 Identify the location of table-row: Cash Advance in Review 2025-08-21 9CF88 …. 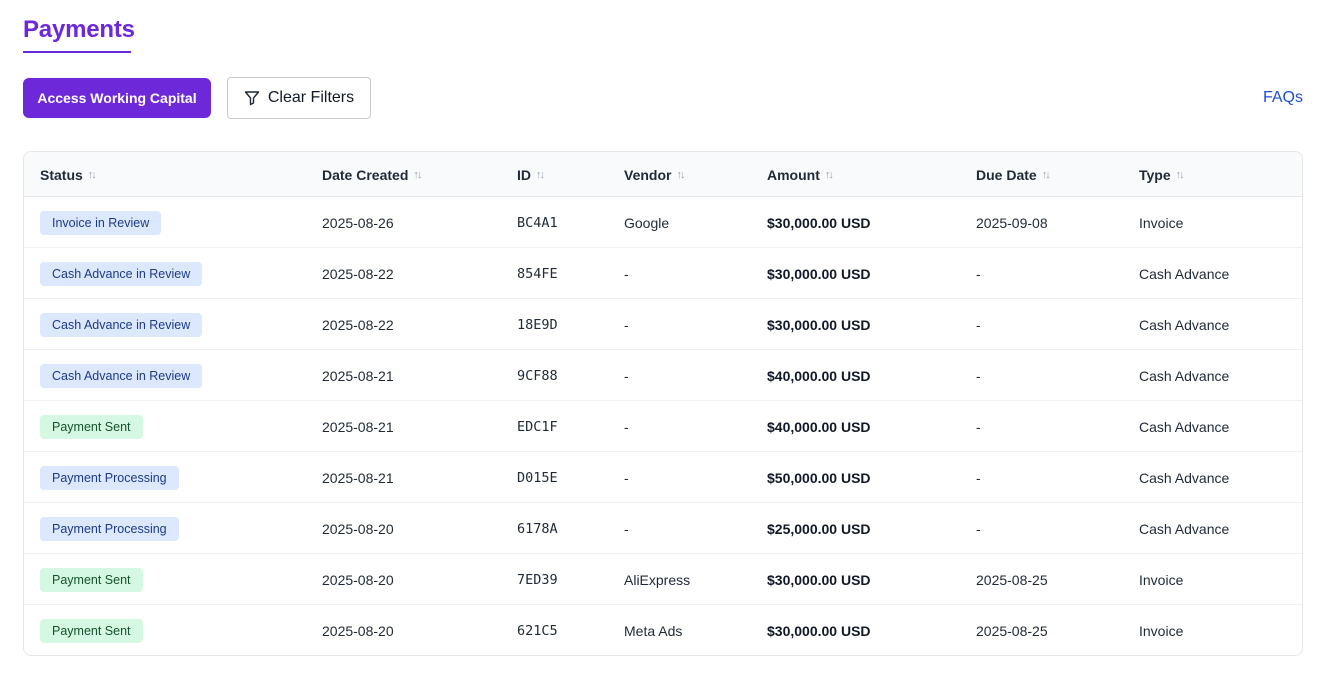
(663, 375).